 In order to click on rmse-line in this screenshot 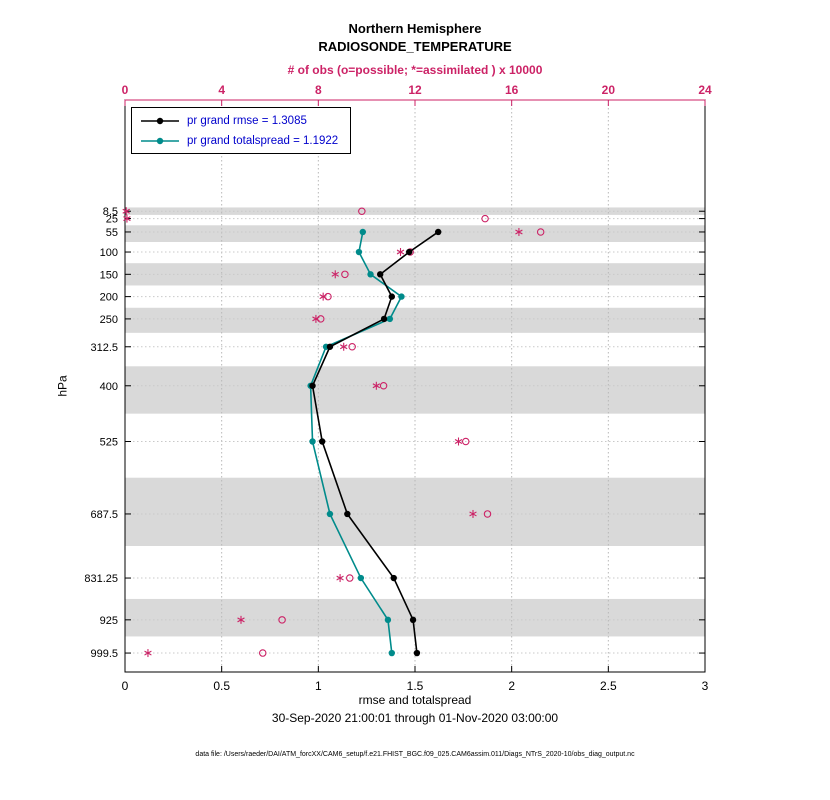, I will do `click(375, 442)`.